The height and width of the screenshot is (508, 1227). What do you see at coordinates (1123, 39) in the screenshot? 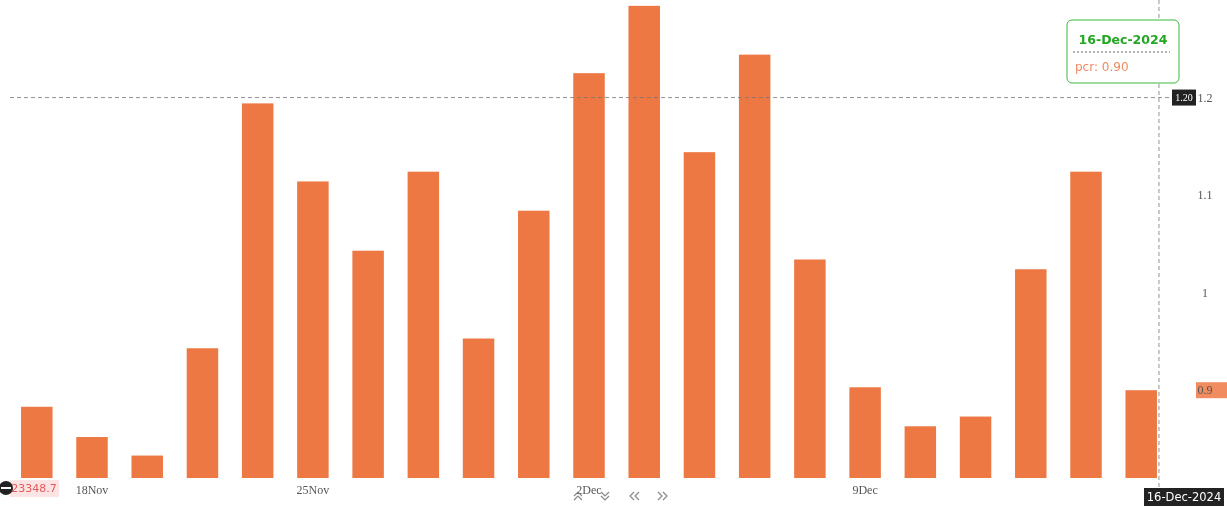
I see `annotation: 16-Dec-2024` at bounding box center [1123, 39].